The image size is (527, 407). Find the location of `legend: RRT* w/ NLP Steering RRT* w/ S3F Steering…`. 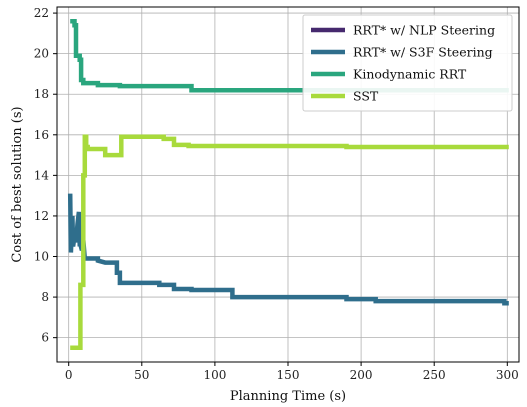

legend: RRT* w/ NLP Steering RRT* w/ S3F Steering… is located at coordinates (407, 63).